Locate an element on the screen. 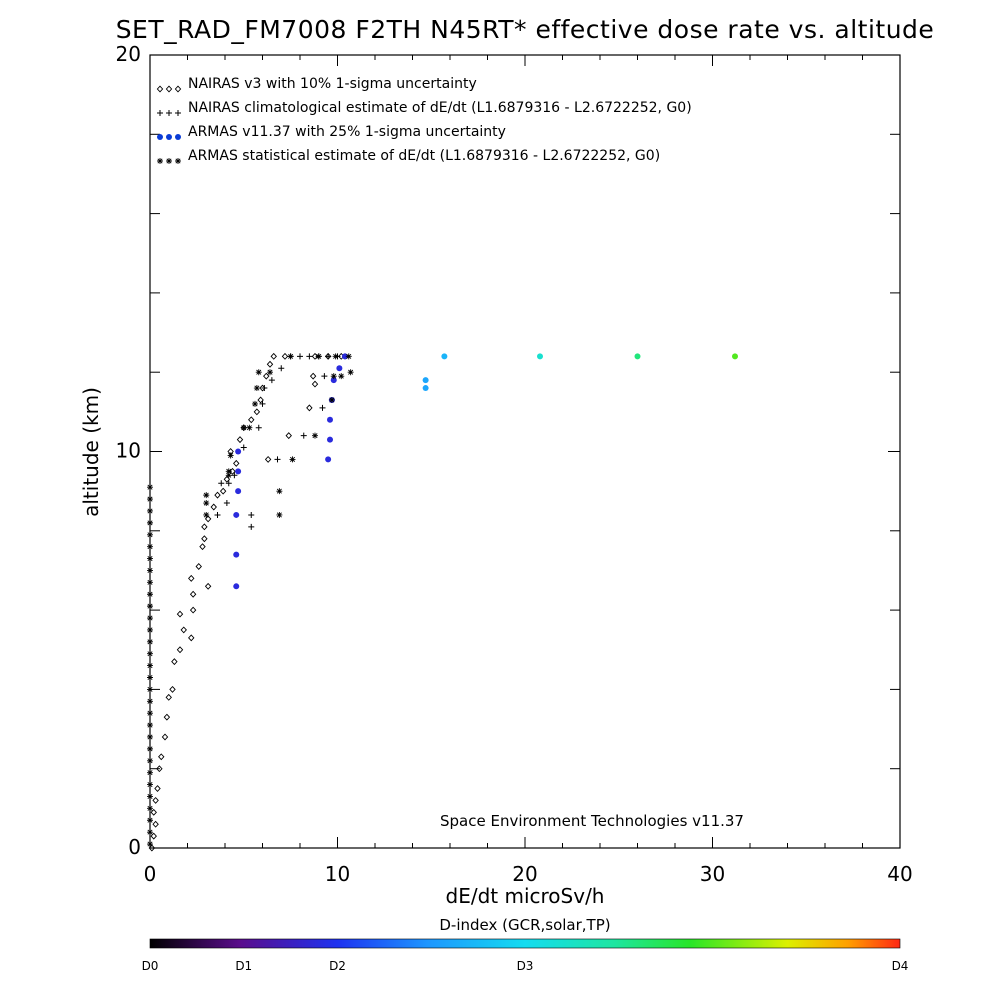 The height and width of the screenshot is (1000, 1000). credit-label: Space Environment Technologies v11.37 is located at coordinates (592, 821).